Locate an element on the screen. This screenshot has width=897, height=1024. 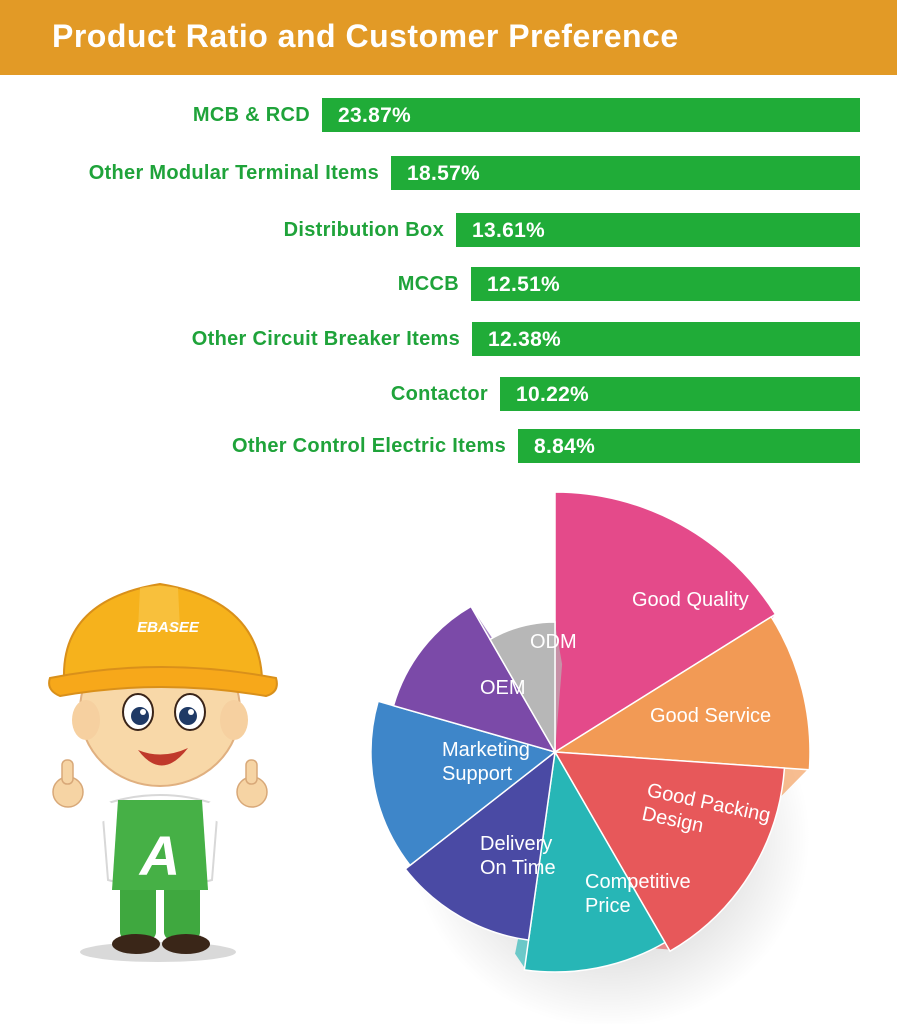
bar-category-label: Other Modular Terminal Items is located at coordinates (233, 173).